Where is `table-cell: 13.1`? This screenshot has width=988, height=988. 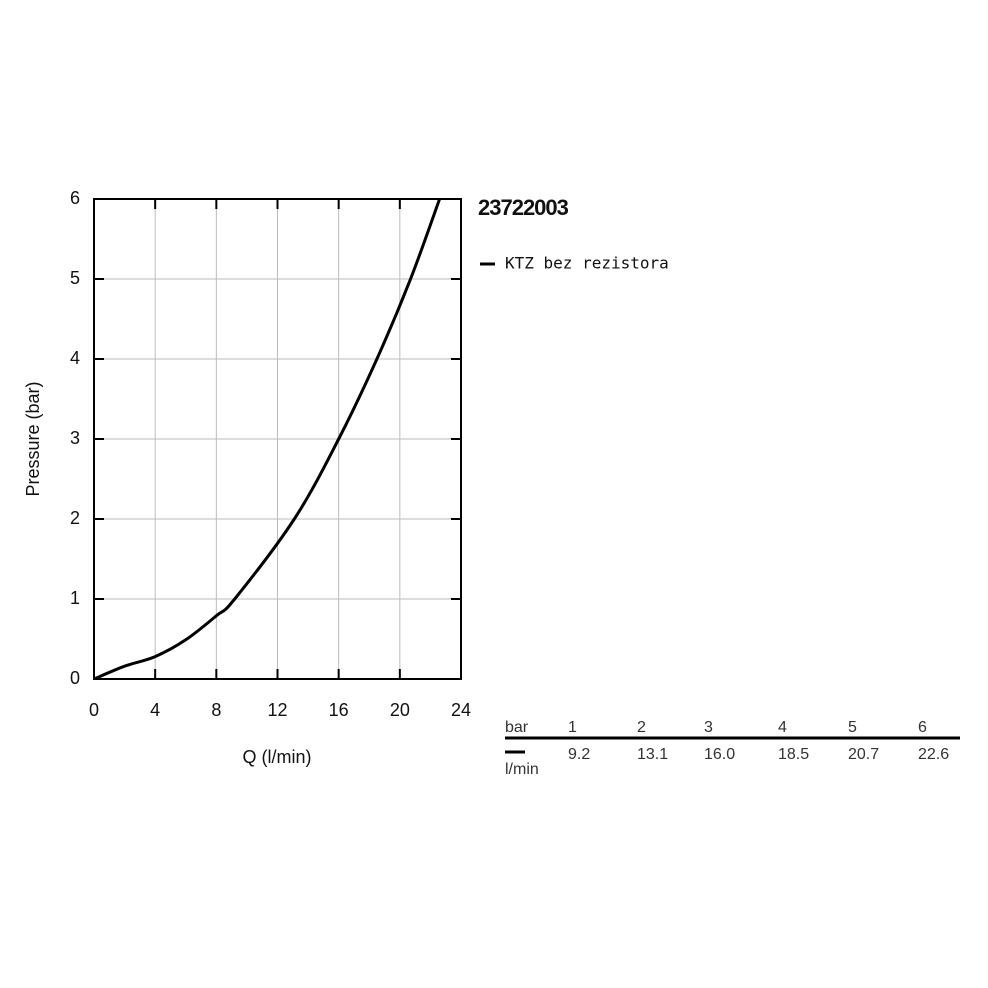
table-cell: 13.1 is located at coordinates (652, 754).